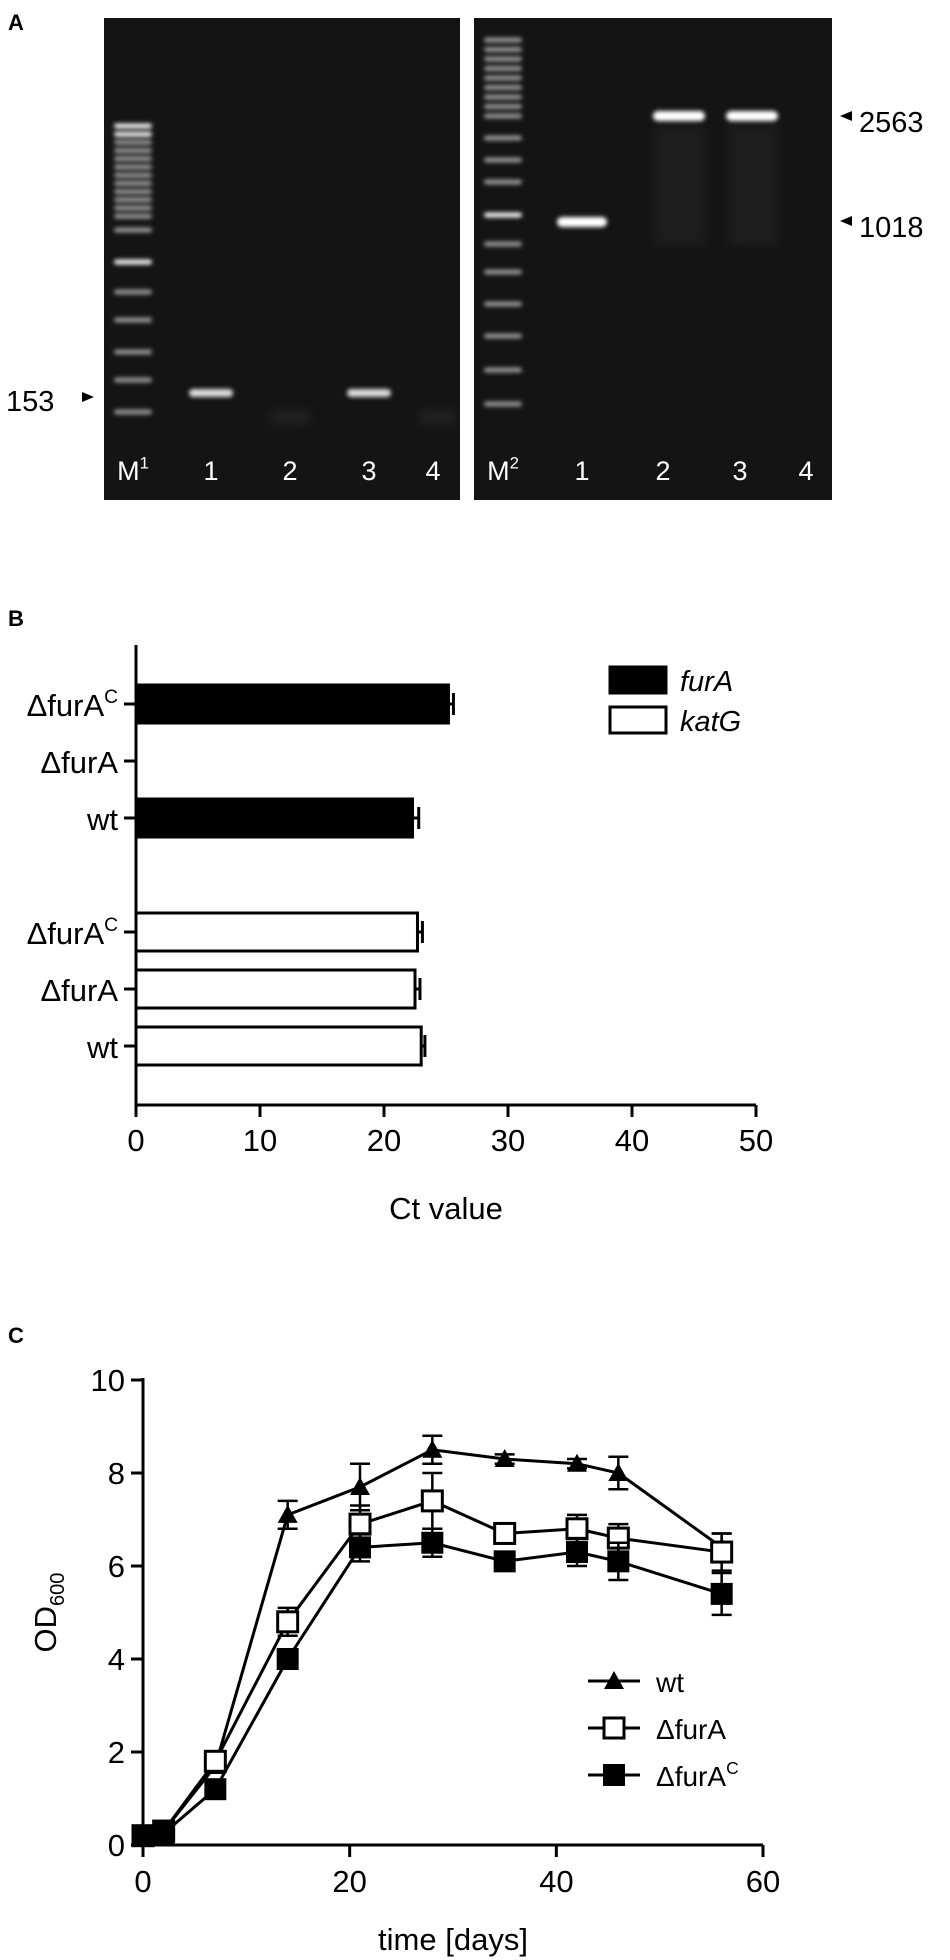 The height and width of the screenshot is (1960, 950). What do you see at coordinates (278, 470) in the screenshot?
I see `gel-left-lane-labels: M1 1 2 3 4` at bounding box center [278, 470].